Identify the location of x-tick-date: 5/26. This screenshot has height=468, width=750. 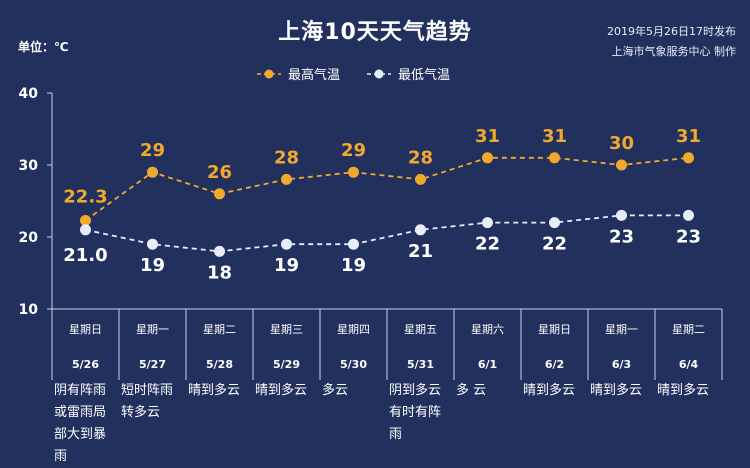
(85, 364).